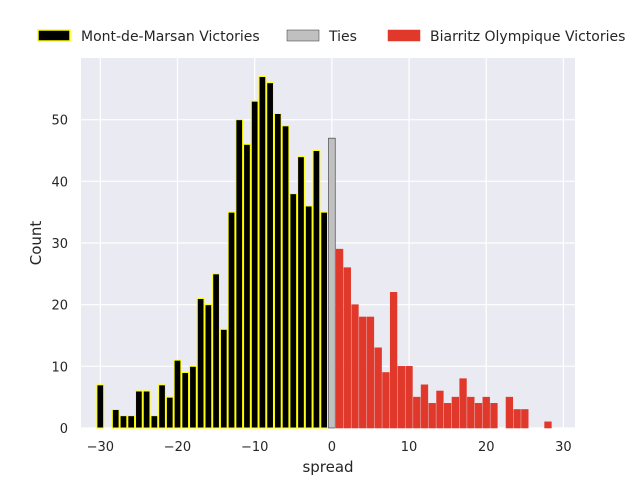 This screenshot has width=640, height=484. What do you see at coordinates (321, 37) in the screenshot?
I see `legend-item: Ties` at bounding box center [321, 37].